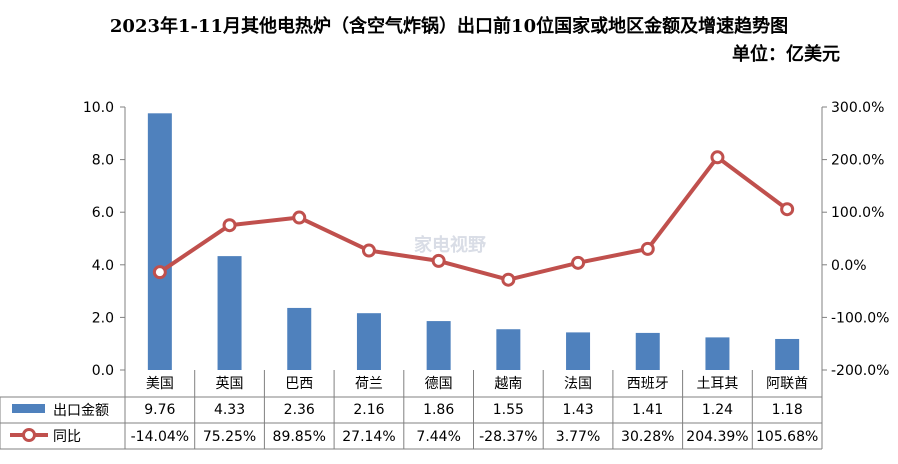  What do you see at coordinates (786, 54) in the screenshot?
I see `unit-label: 单位：亿美元` at bounding box center [786, 54].